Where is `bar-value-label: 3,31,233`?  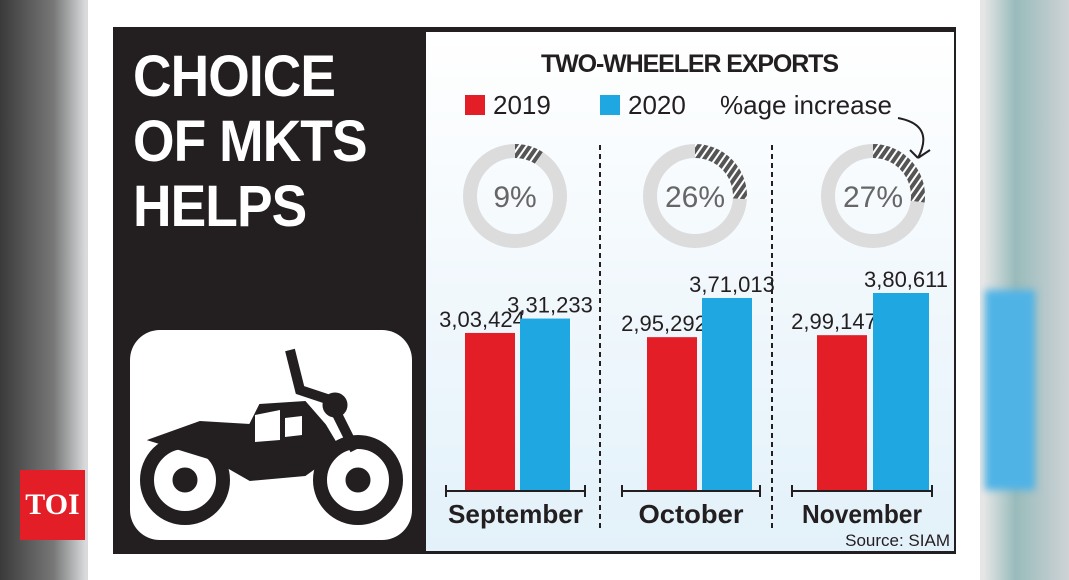 bar-value-label: 3,31,233 is located at coordinates (550, 305).